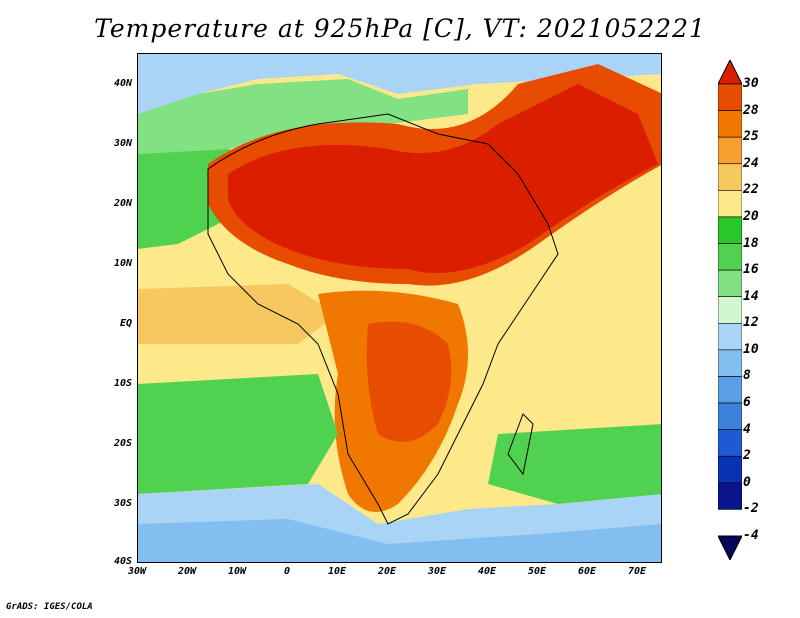 Image resolution: width=800 pixels, height=618 pixels. I want to click on lon-tick: 50E, so click(537, 571).